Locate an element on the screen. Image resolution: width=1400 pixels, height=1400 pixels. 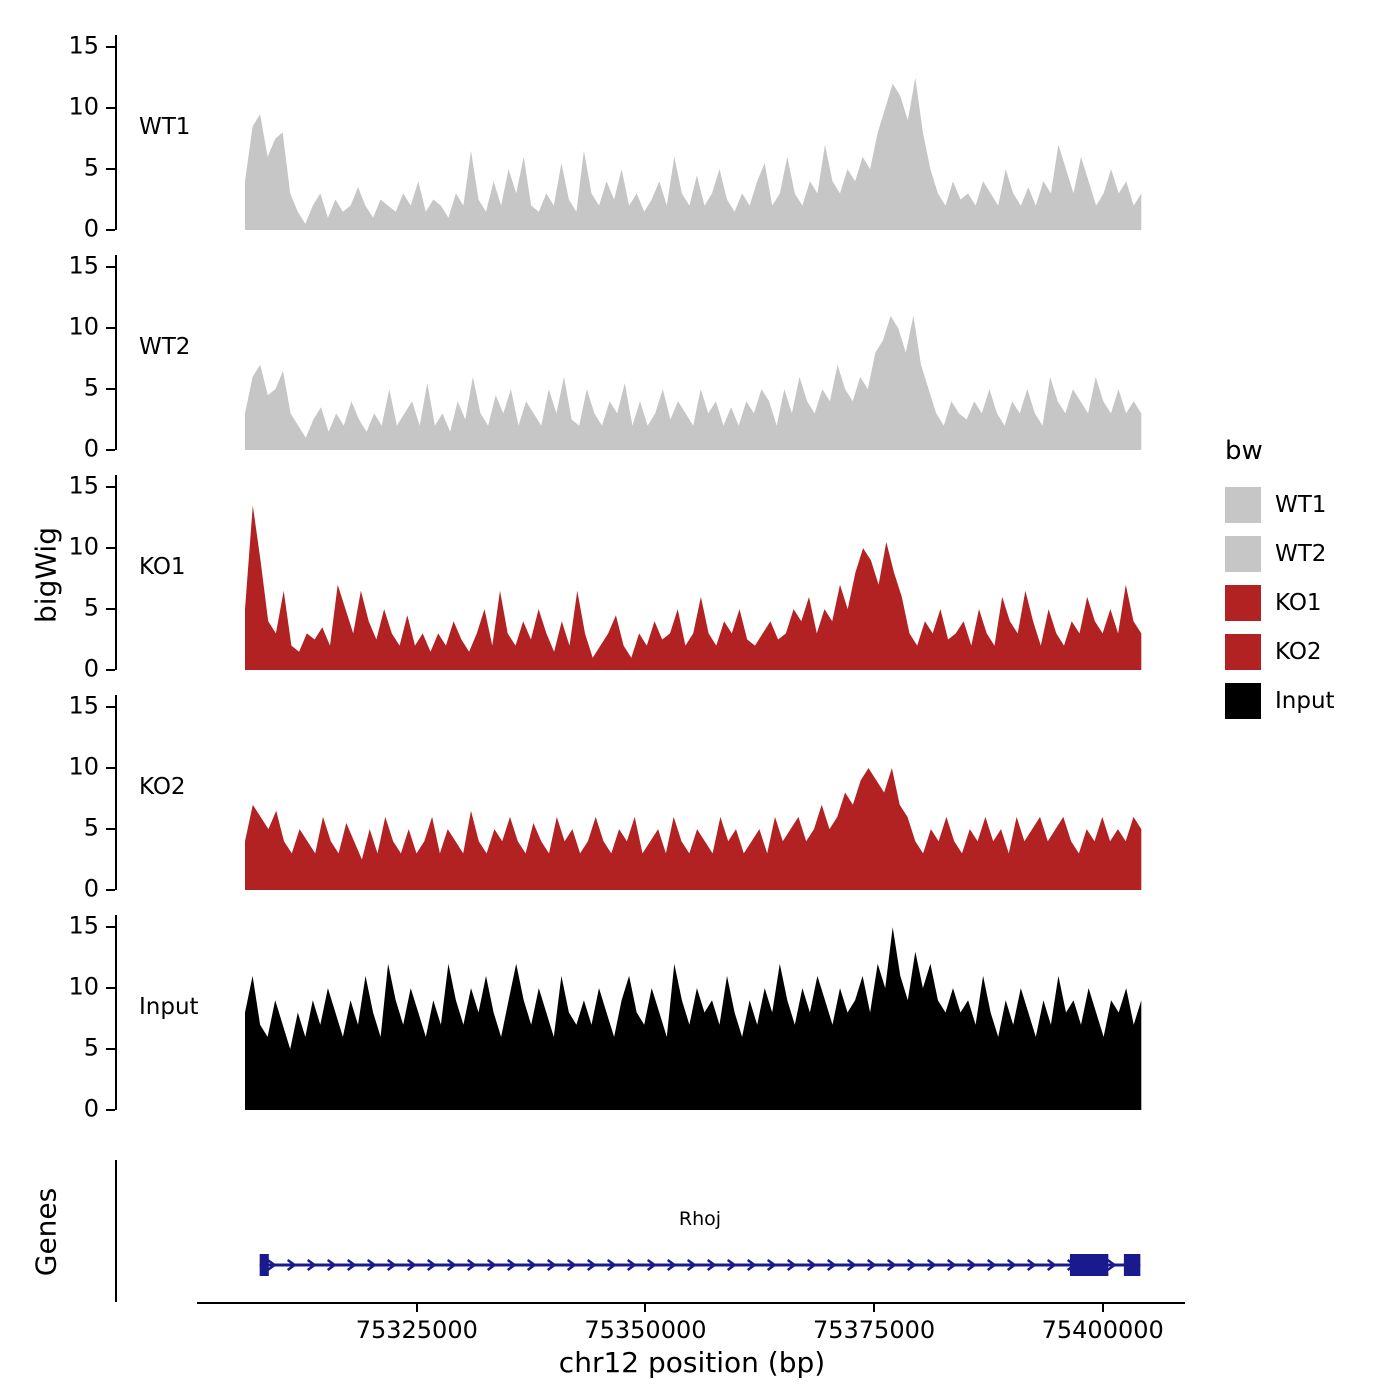
x-tick-label: 75325000 is located at coordinates (416, 1330).